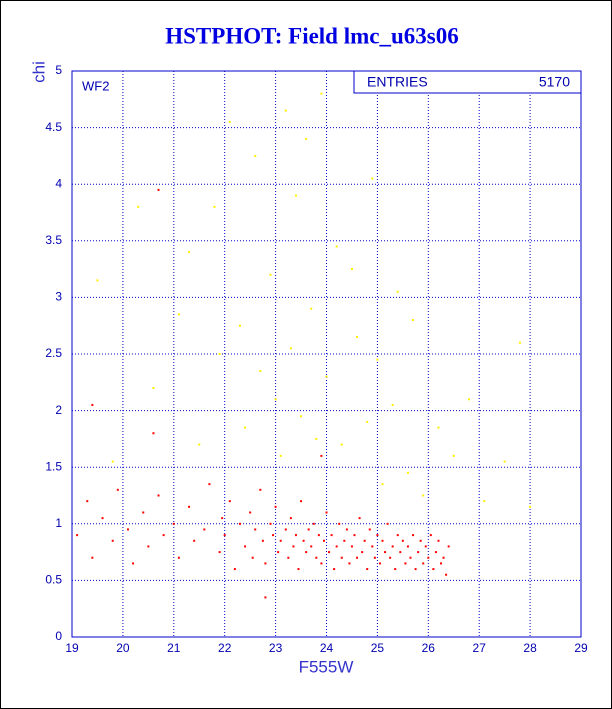 The image size is (612, 709). What do you see at coordinates (467, 82) in the screenshot?
I see `stats-box` at bounding box center [467, 82].